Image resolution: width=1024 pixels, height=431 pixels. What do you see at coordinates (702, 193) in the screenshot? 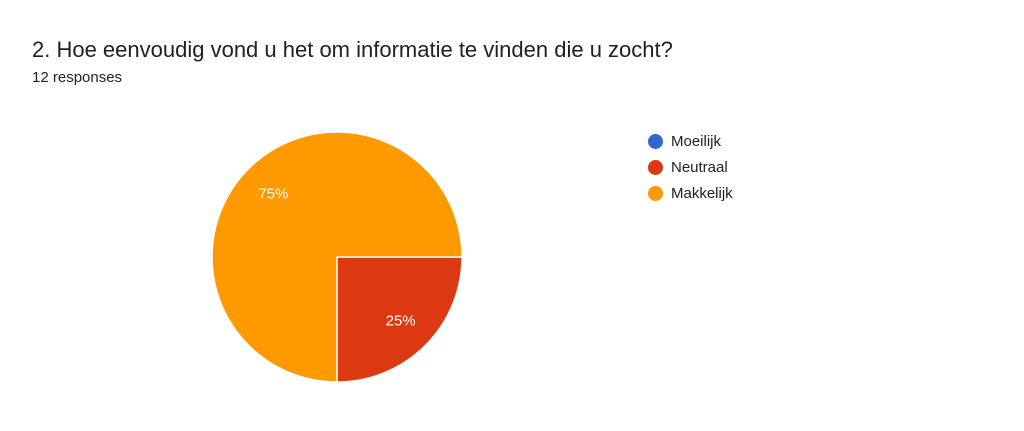
I see `legend-label: Makkelijk` at bounding box center [702, 193].